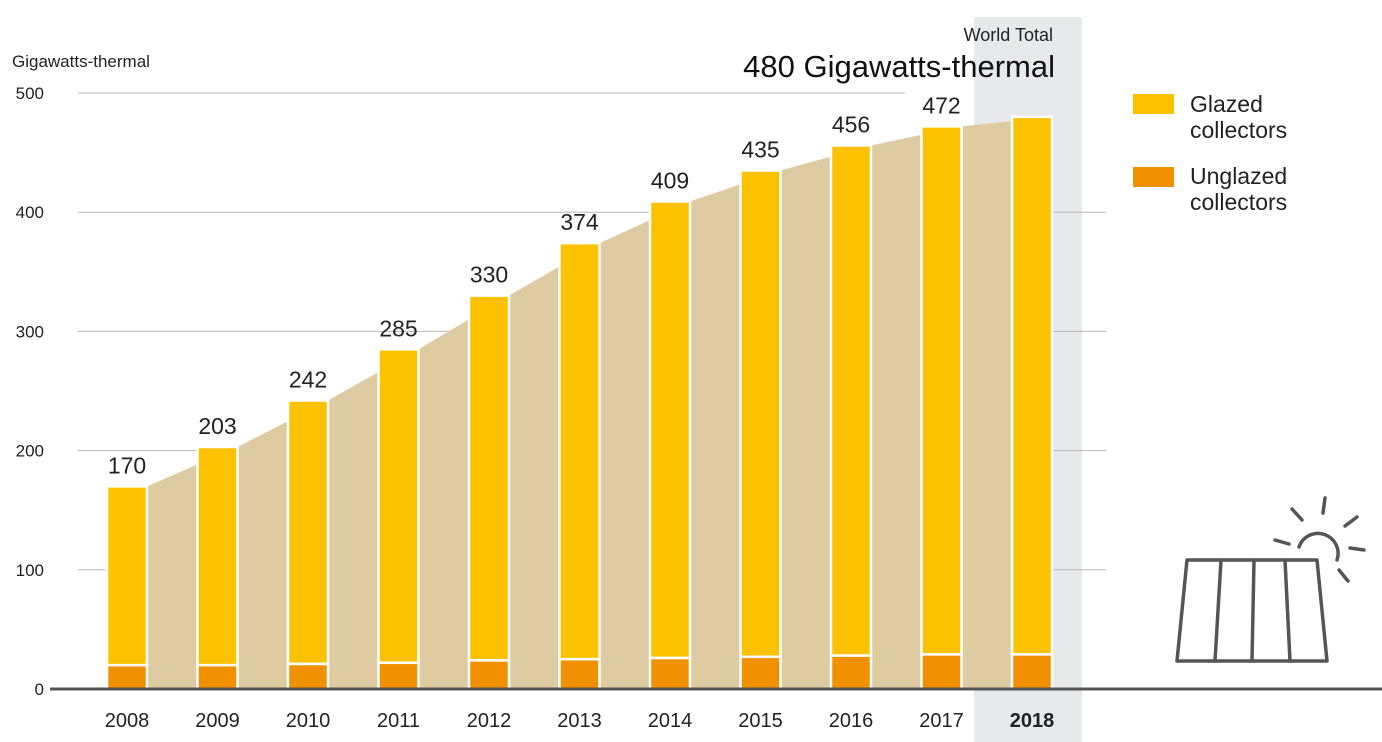 This screenshot has width=1382, height=742. Describe the element at coordinates (670, 180) in the screenshot. I see `value-label-2014: 409` at that location.